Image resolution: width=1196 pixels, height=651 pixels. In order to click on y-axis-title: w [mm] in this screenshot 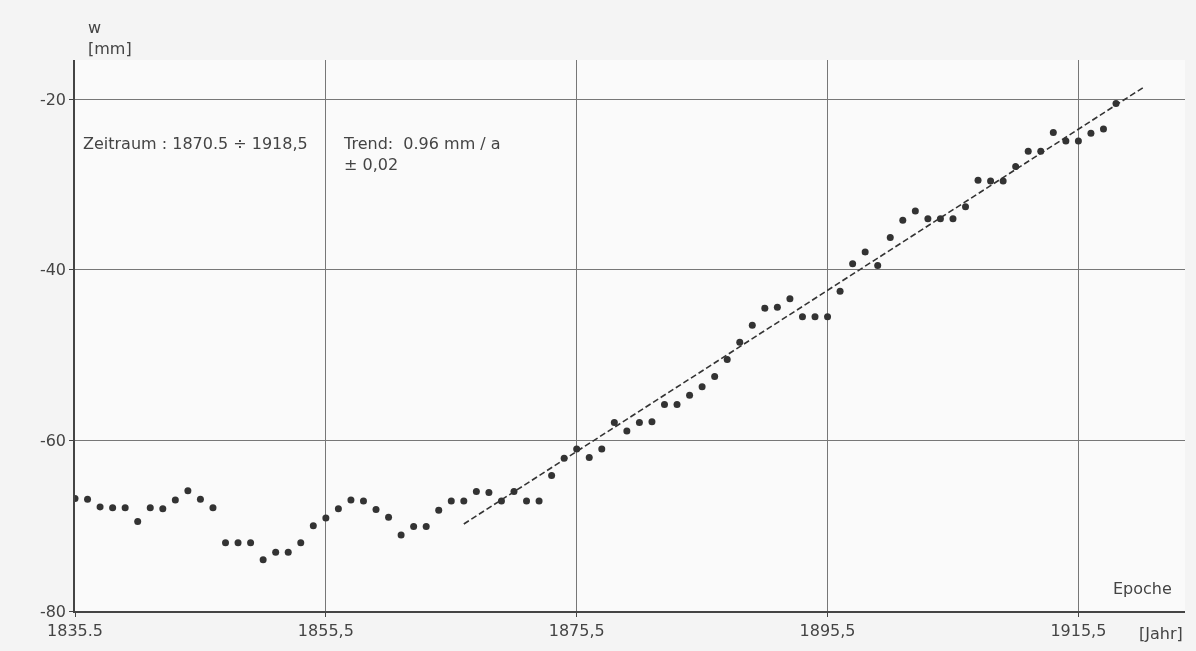, I will do `click(110, 38)`.